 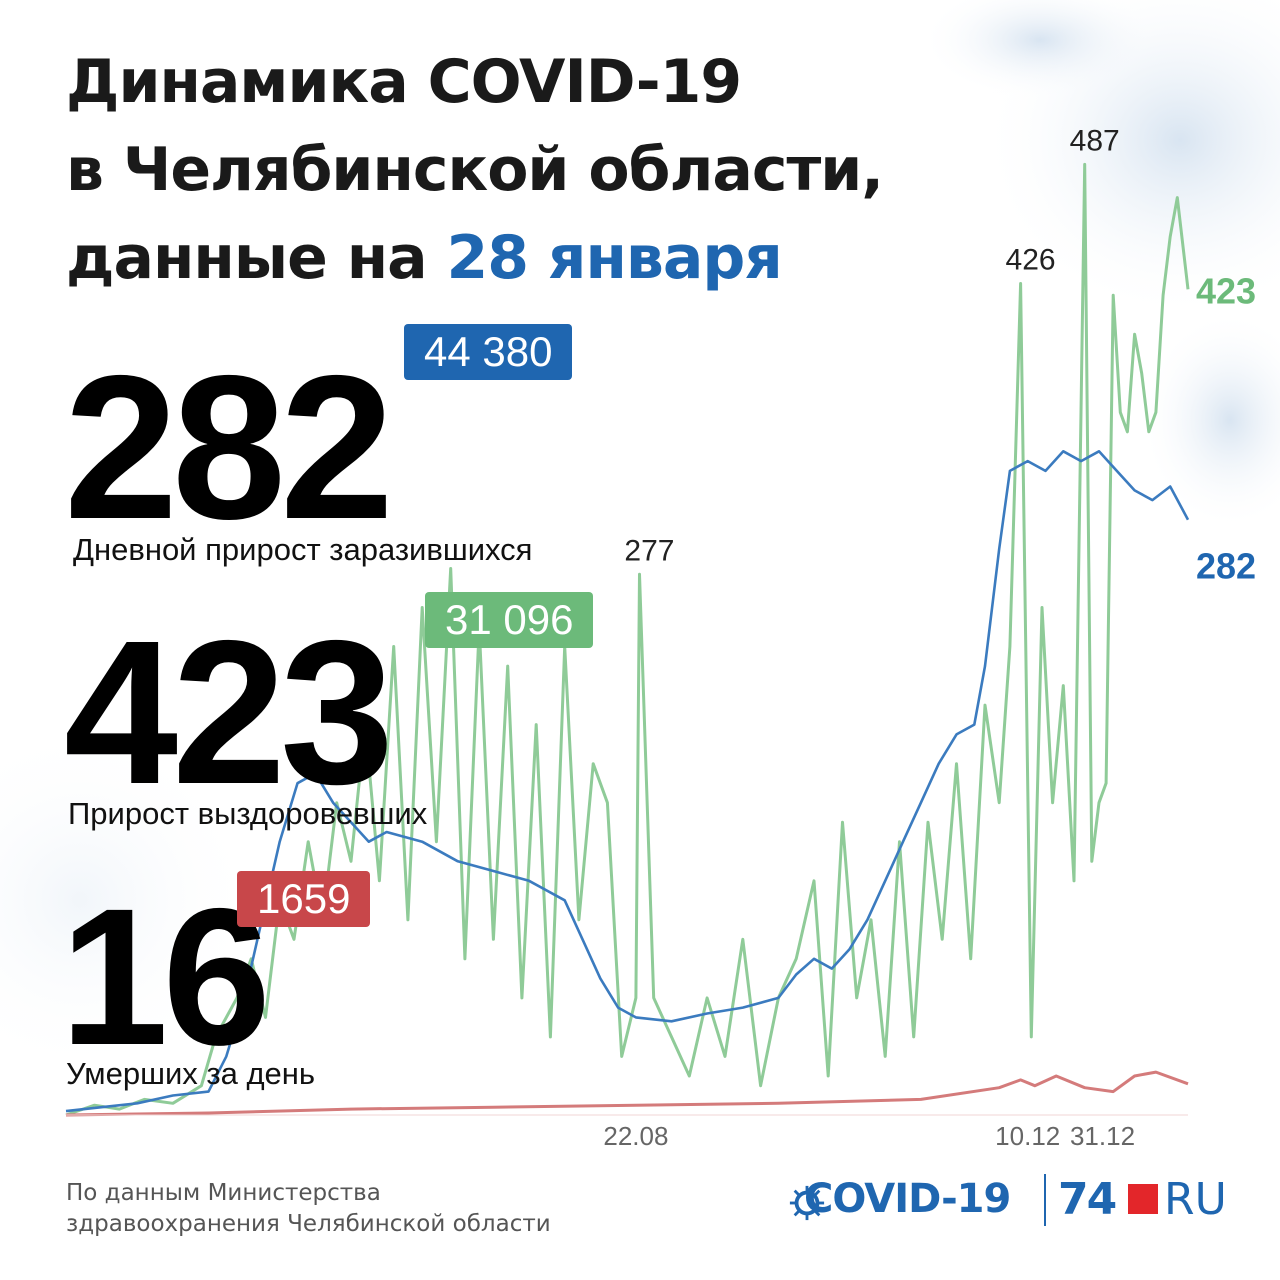 What do you see at coordinates (1087, 1199) in the screenshot?
I see `logo-74-text: 74` at bounding box center [1087, 1199].